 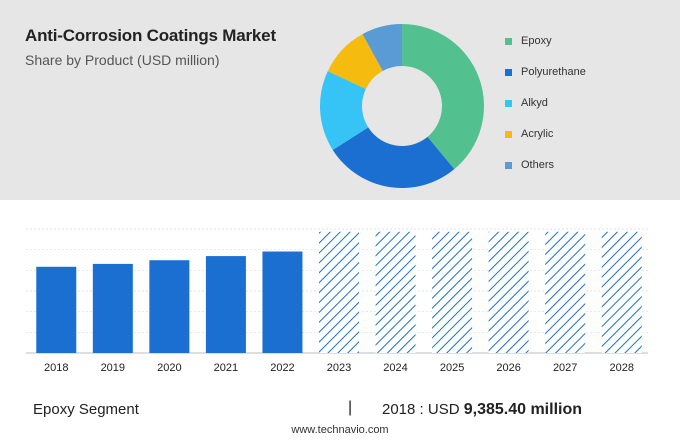 What do you see at coordinates (534, 103) in the screenshot?
I see `legend-label: Alkyd` at bounding box center [534, 103].